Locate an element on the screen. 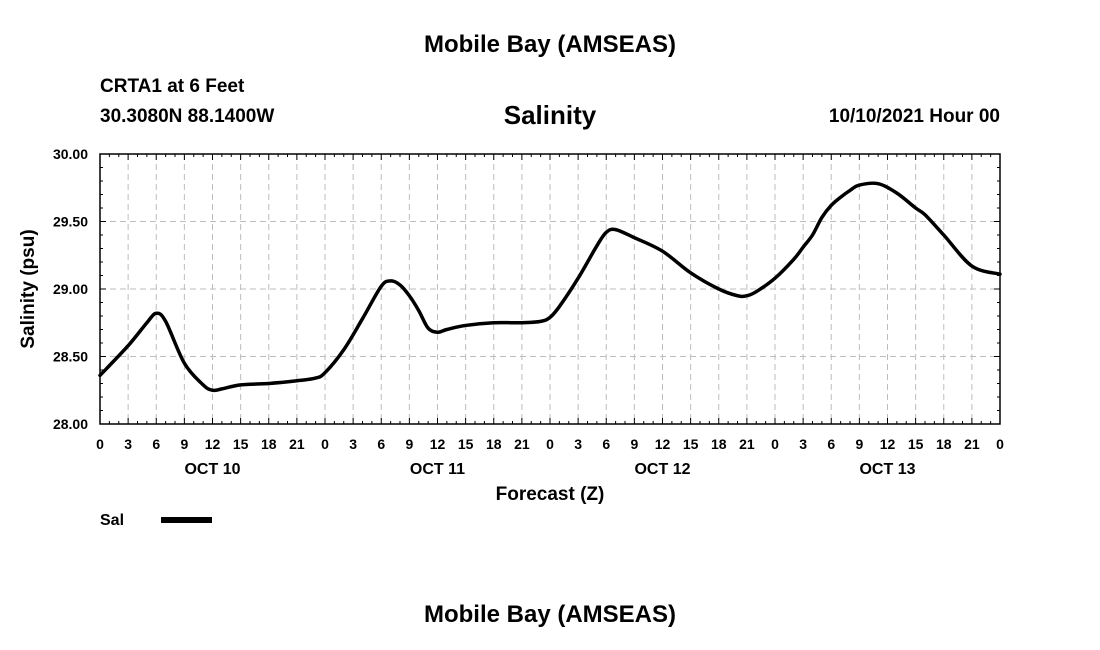 This screenshot has height=650, width=1100. x-axis-title: Forecast (Z) is located at coordinates (550, 494).